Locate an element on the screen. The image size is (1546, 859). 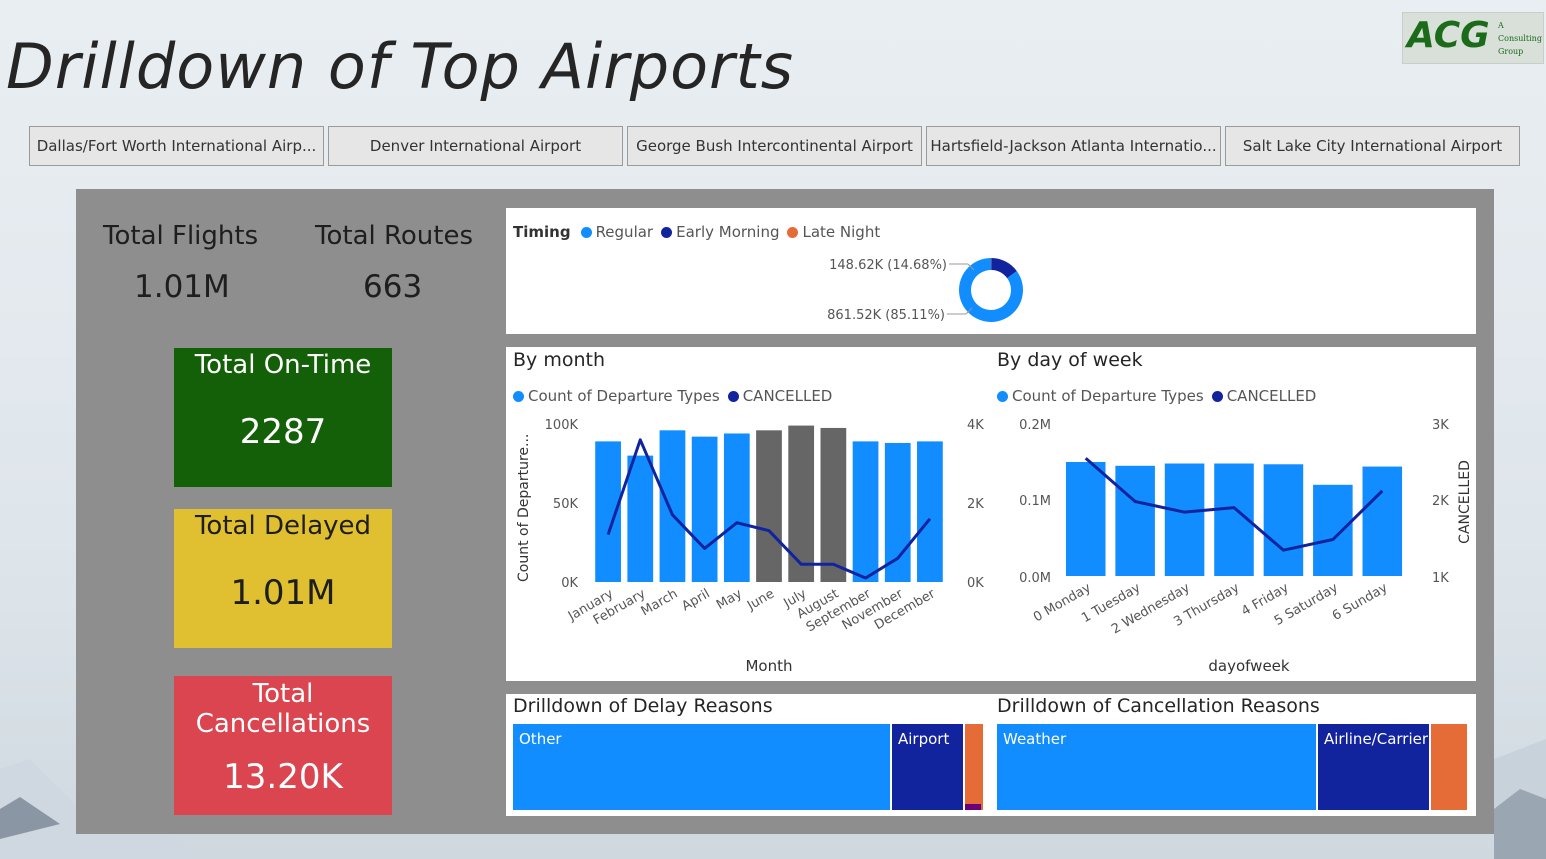
treemap-label-0: Weather is located at coordinates (1035, 739).